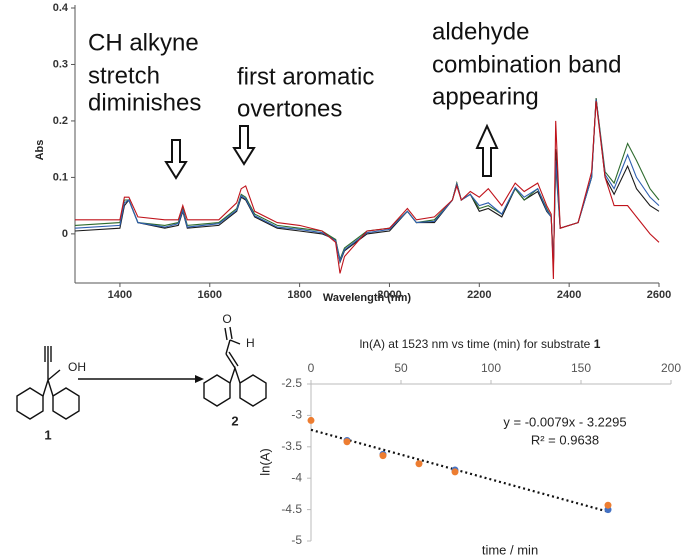 The image size is (685, 559). What do you see at coordinates (226, 319) in the screenshot?
I see `atom-label: O` at bounding box center [226, 319].